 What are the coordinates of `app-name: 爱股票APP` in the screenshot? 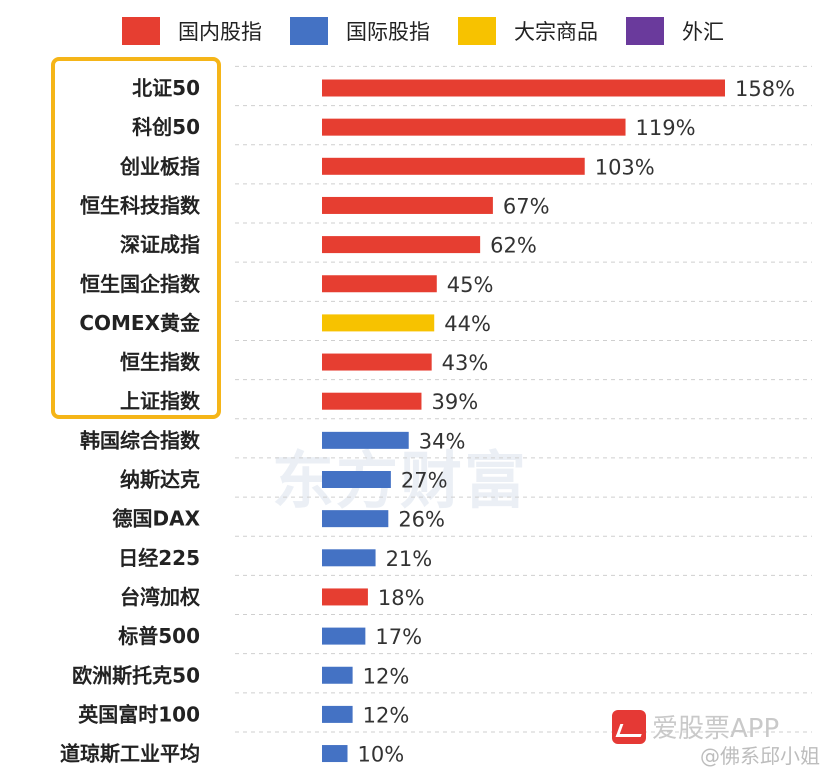 It's located at (716, 729).